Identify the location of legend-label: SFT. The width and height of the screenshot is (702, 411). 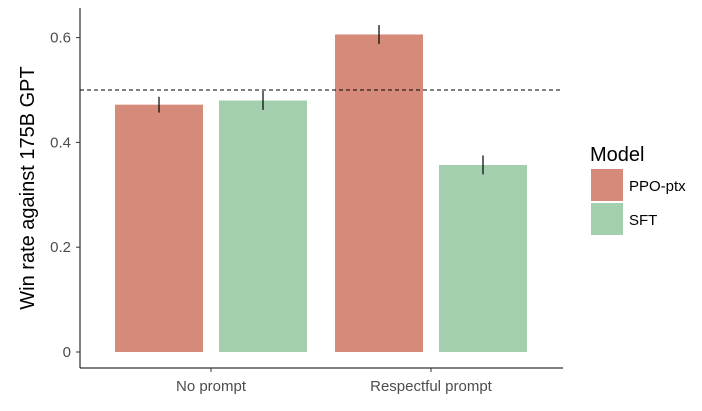
(643, 220).